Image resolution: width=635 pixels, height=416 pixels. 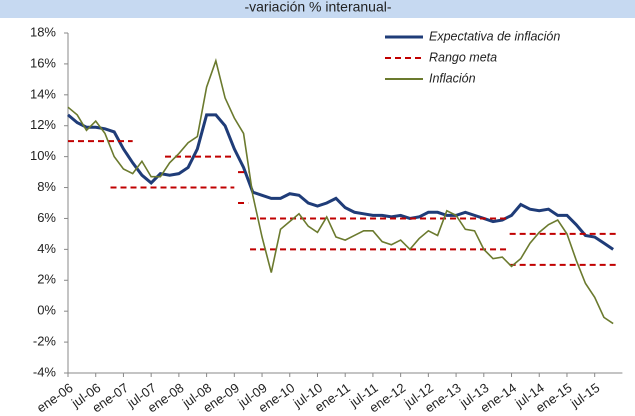 I want to click on y-tick-label: 12%, so click(x=43, y=124).